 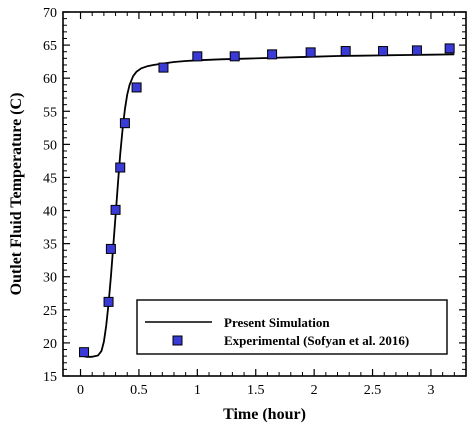 I want to click on legend-box, so click(x=292, y=327).